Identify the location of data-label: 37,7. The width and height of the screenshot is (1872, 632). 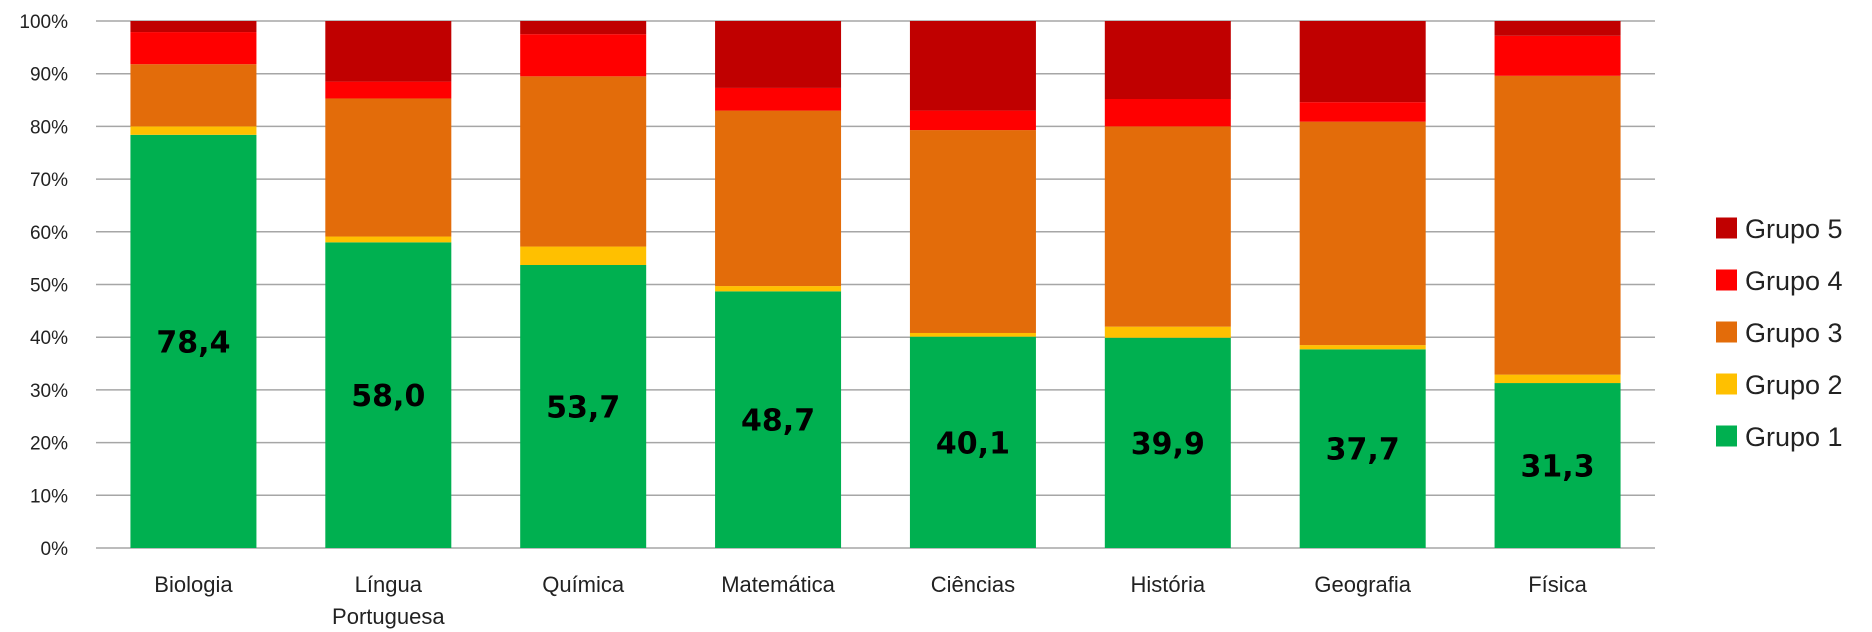
(1363, 450).